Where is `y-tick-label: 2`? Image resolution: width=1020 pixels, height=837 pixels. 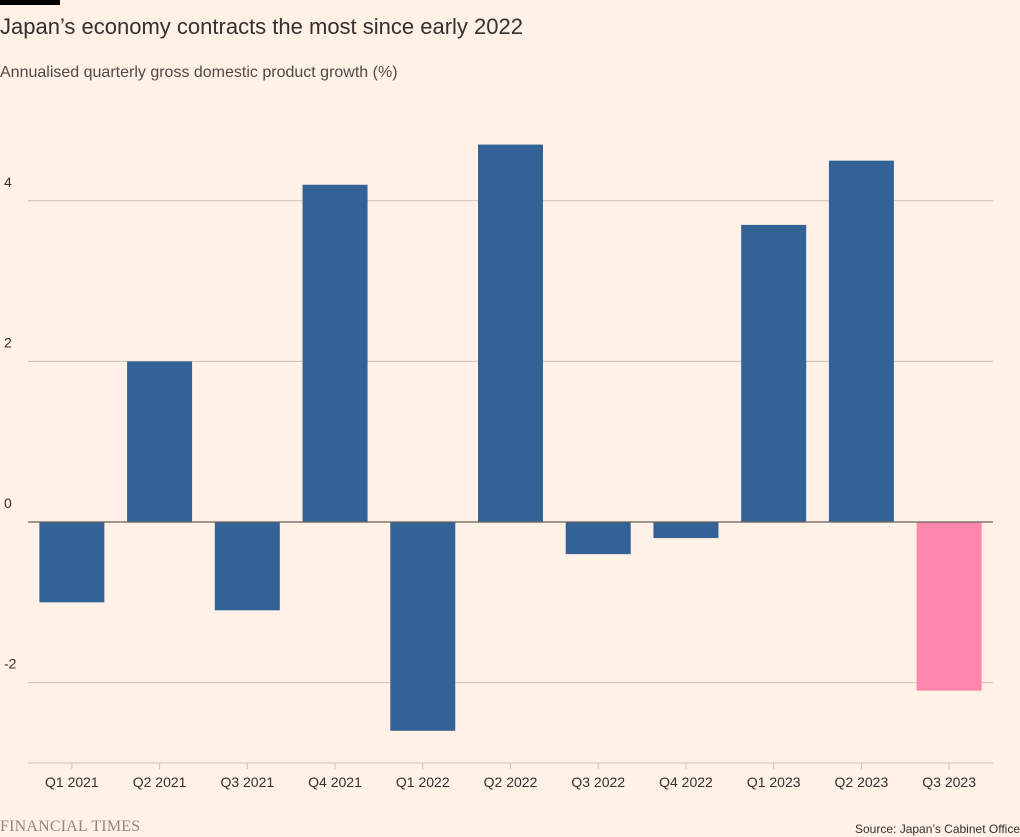
y-tick-label: 2 is located at coordinates (8, 342).